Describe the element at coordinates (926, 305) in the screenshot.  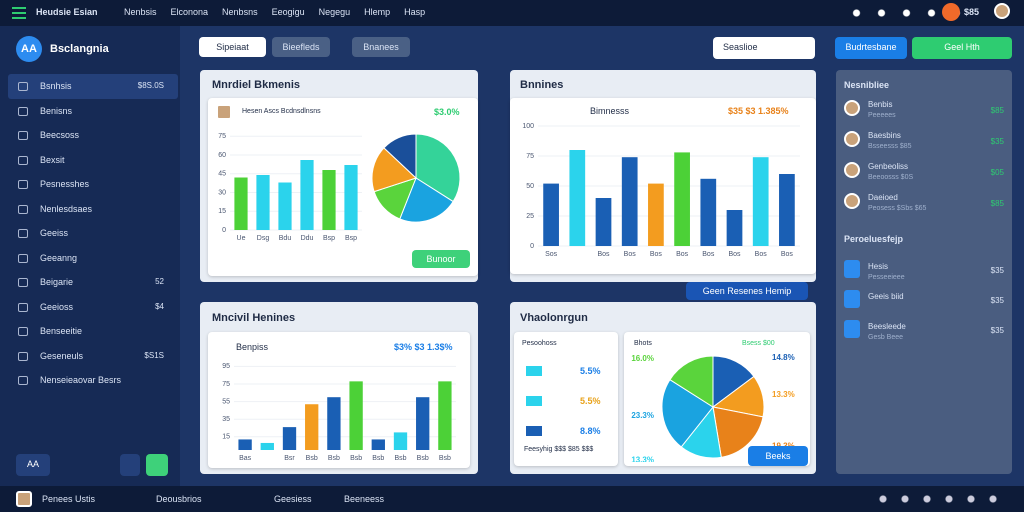
I see `list-item: Geeis biid $35` at that location.